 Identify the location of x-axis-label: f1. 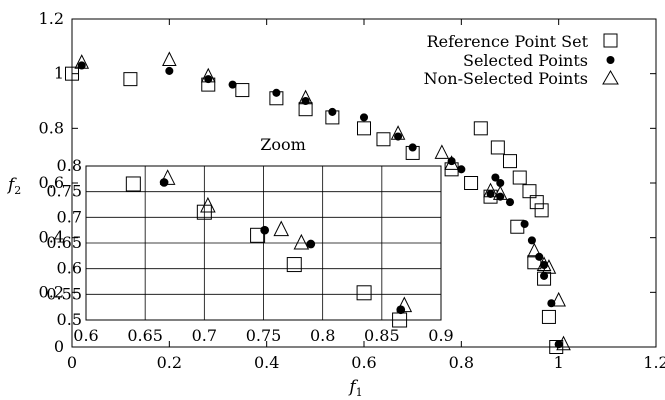
(354, 388).